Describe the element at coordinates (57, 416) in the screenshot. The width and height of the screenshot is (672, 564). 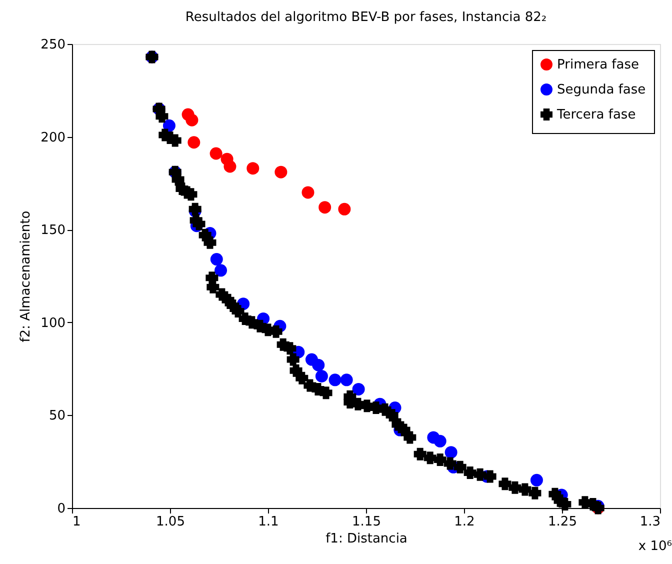
I see `y-tick-label: 50` at that location.